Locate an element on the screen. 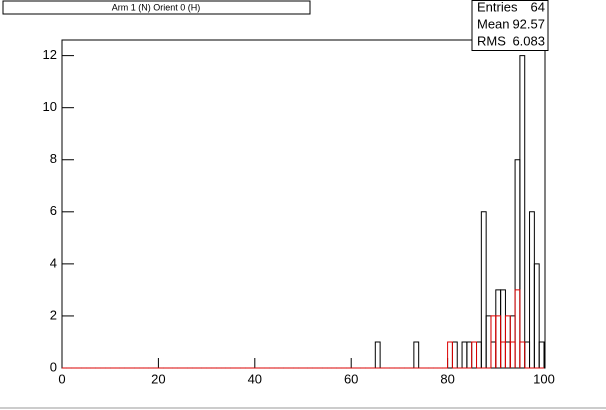 Image resolution: width=606 pixels, height=410 pixels. y-tick-label: 4 is located at coordinates (53, 262).